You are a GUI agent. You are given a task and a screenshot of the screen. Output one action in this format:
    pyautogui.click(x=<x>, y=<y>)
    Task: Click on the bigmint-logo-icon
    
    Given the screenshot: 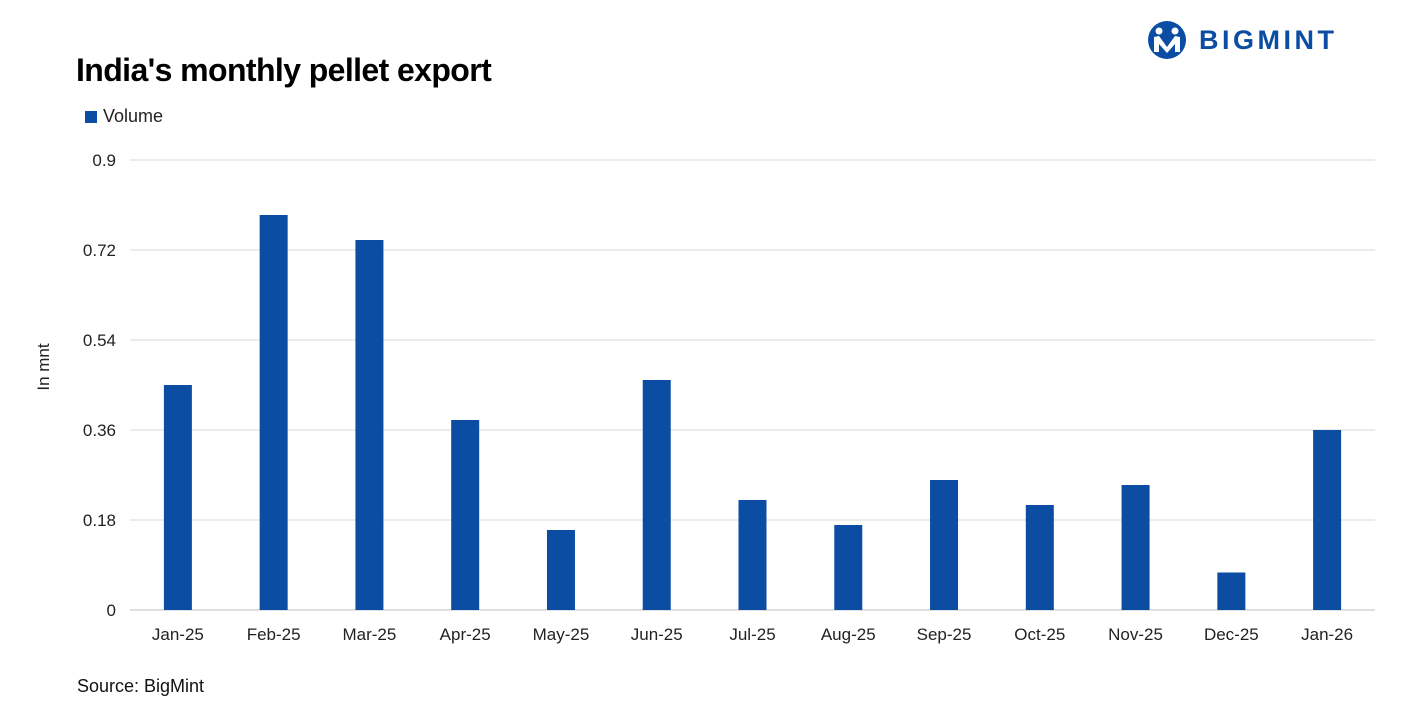 What is the action you would take?
    pyautogui.click(x=1167, y=40)
    